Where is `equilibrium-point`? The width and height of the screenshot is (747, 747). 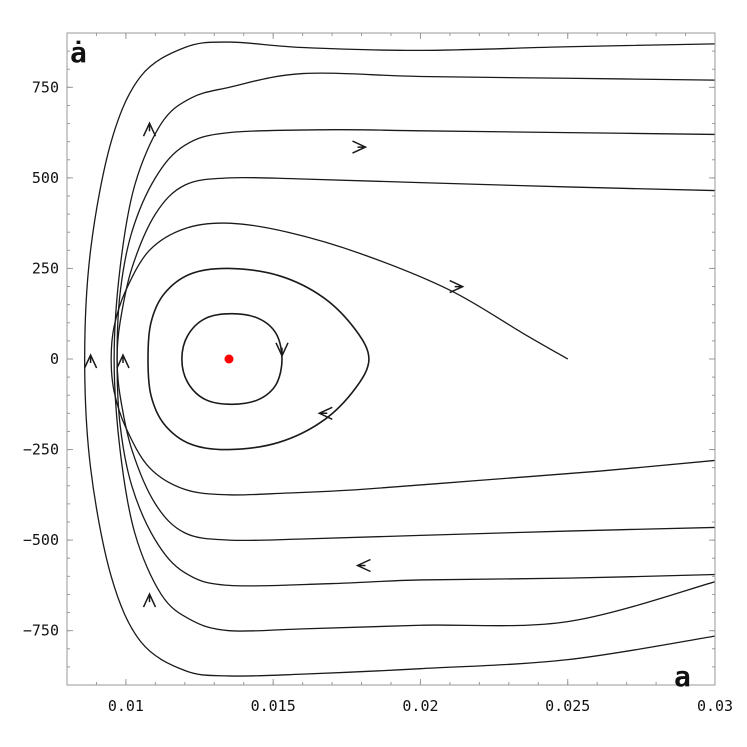
equilibrium-point is located at coordinates (229, 359).